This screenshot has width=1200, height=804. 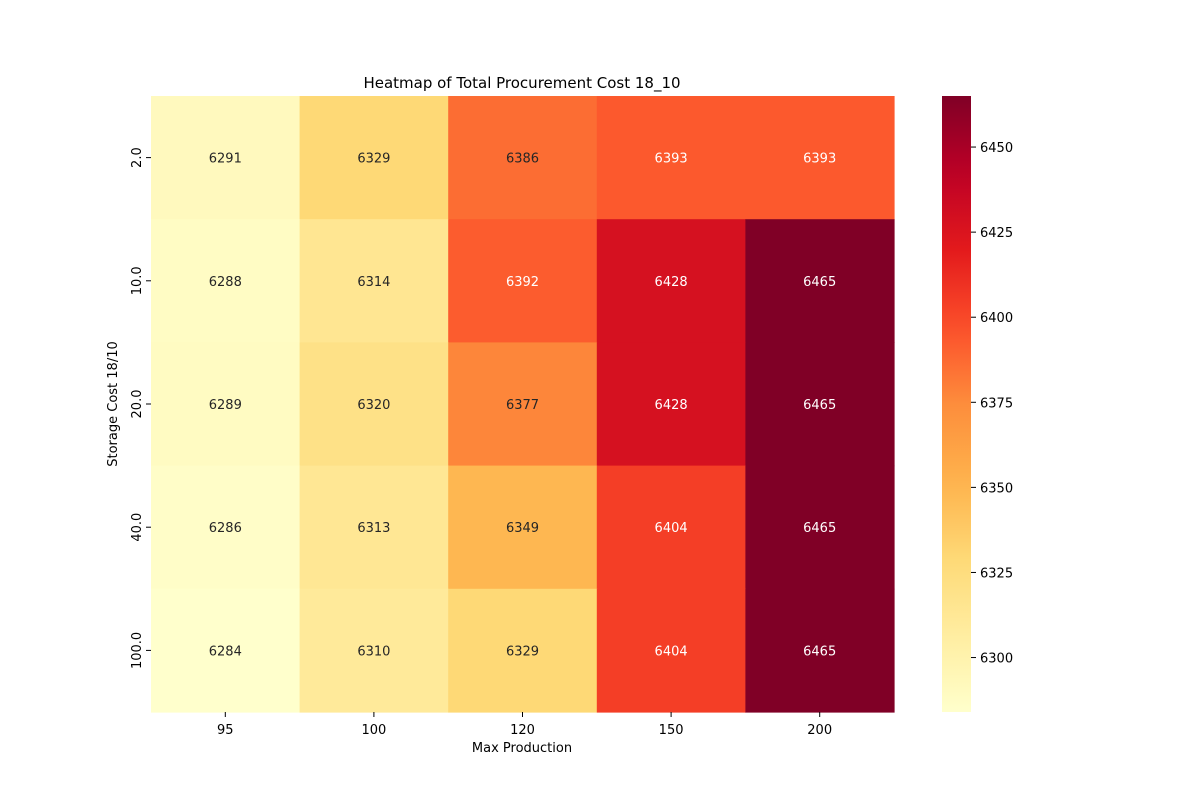 I want to click on cell-value-label: 6291, so click(x=225, y=159).